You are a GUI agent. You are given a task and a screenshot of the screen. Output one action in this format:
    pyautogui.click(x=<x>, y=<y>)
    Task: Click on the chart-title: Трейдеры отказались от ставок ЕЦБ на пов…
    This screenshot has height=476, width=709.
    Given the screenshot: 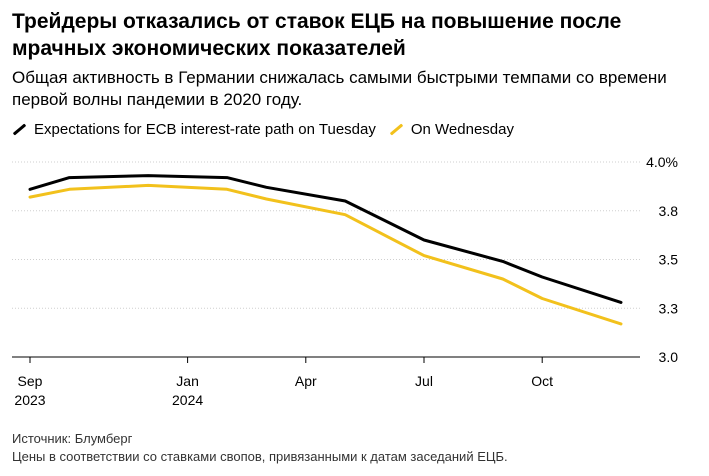 What is the action you would take?
    pyautogui.click(x=317, y=35)
    